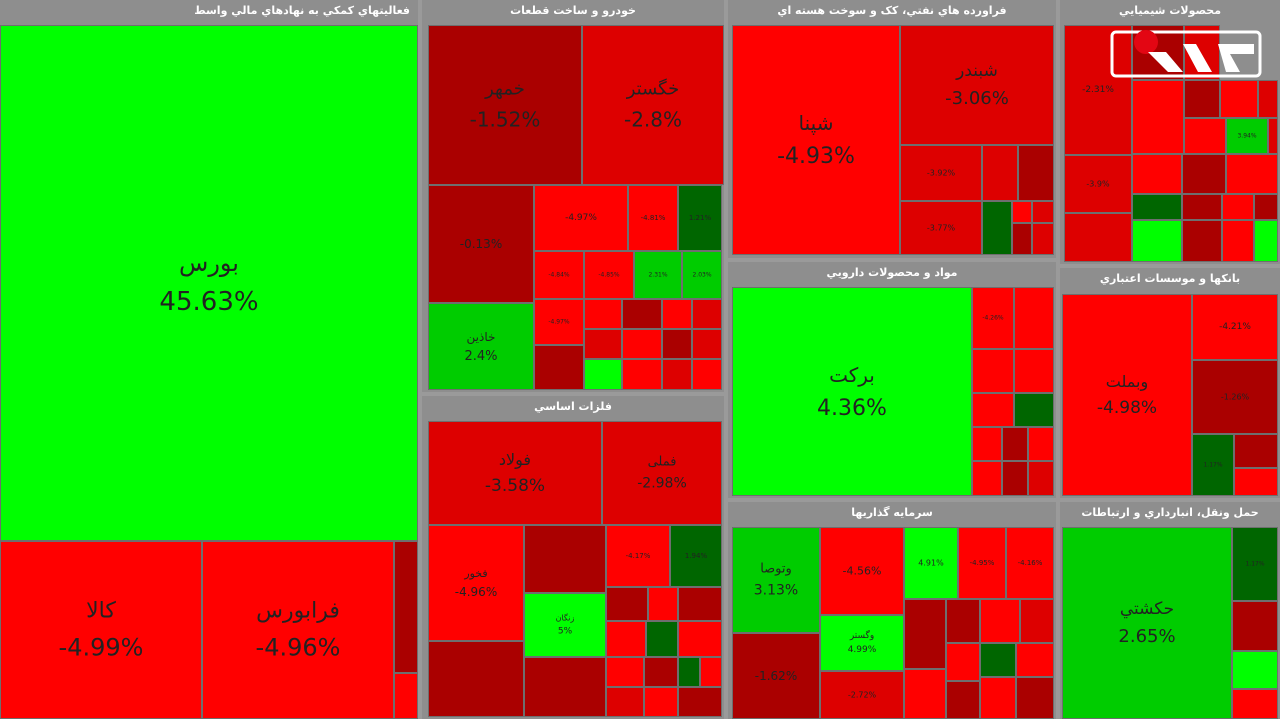  What do you see at coordinates (481, 244) in the screenshot?
I see `stock-tile: -0.13%` at bounding box center [481, 244].